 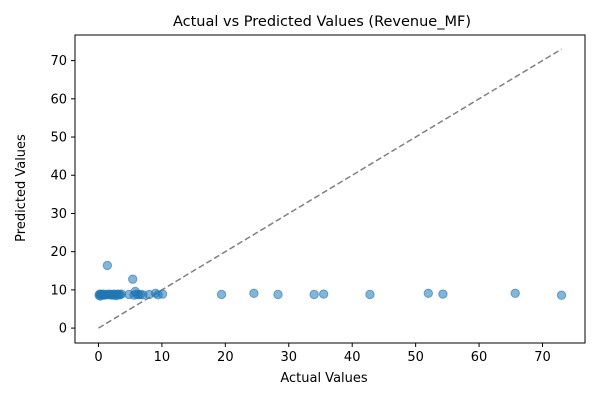 I want to click on y-tick-label: 40, so click(x=58, y=176).